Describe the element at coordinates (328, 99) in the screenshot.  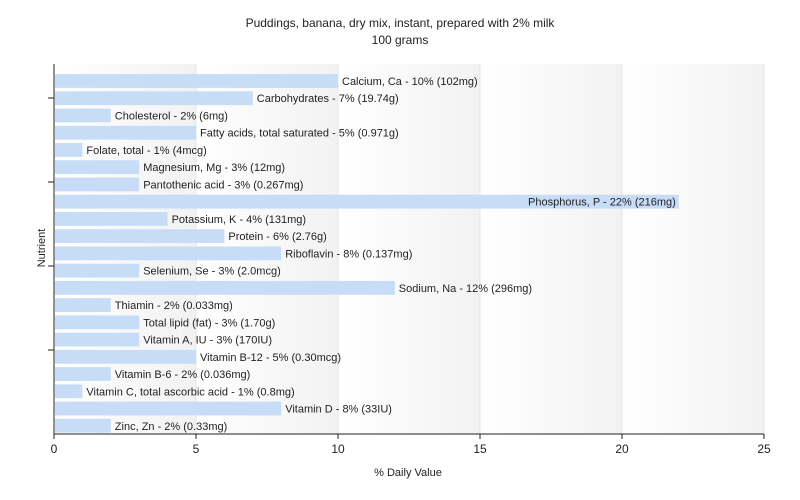
I see `bar-label: Carbohydrates - 7% (19.74g)` at that location.